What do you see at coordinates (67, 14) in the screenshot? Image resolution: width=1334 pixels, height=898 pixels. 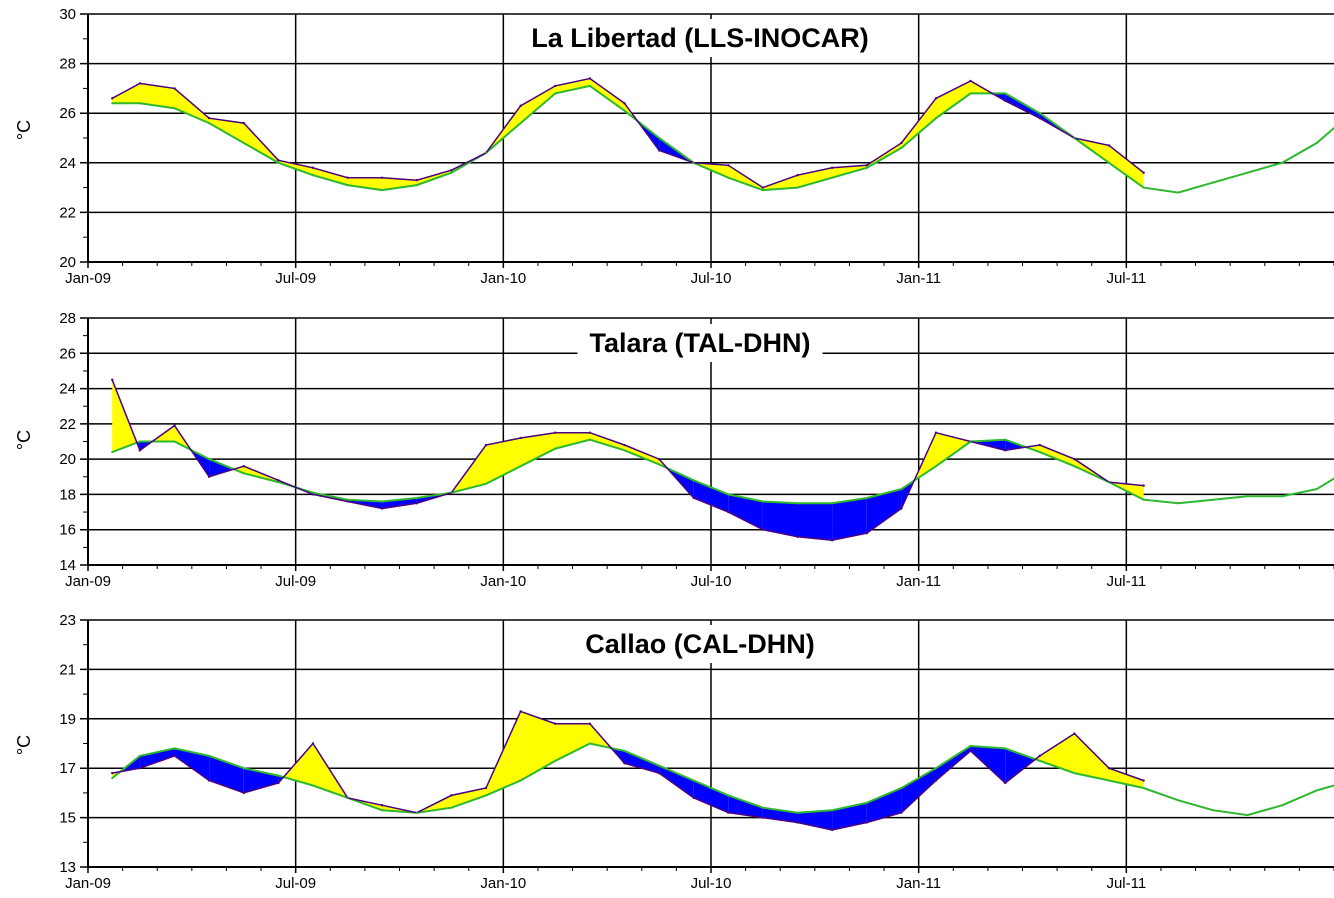 I see `y-tick-label: 30` at bounding box center [67, 14].